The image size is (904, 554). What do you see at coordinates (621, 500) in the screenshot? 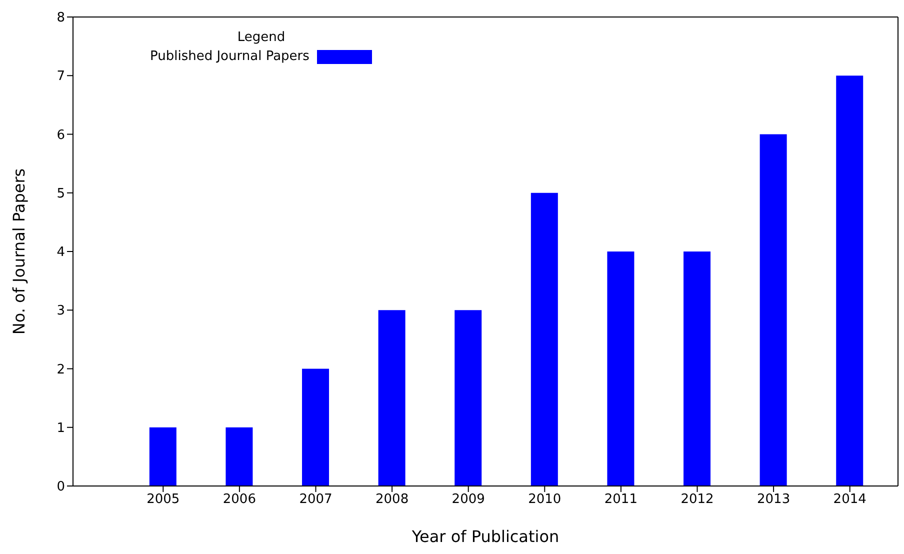
I see `x-tick-label: 2011` at bounding box center [621, 500].